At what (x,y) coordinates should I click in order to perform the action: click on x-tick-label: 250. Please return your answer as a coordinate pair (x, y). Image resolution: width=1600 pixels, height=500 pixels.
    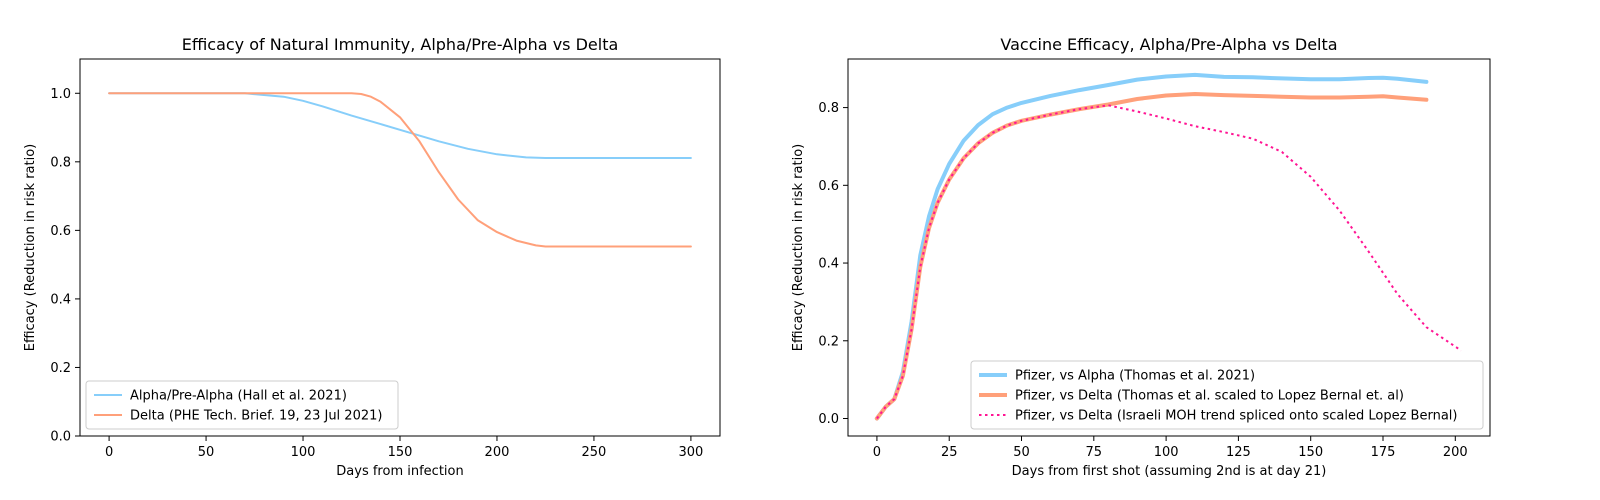
    Looking at the image, I should click on (594, 452).